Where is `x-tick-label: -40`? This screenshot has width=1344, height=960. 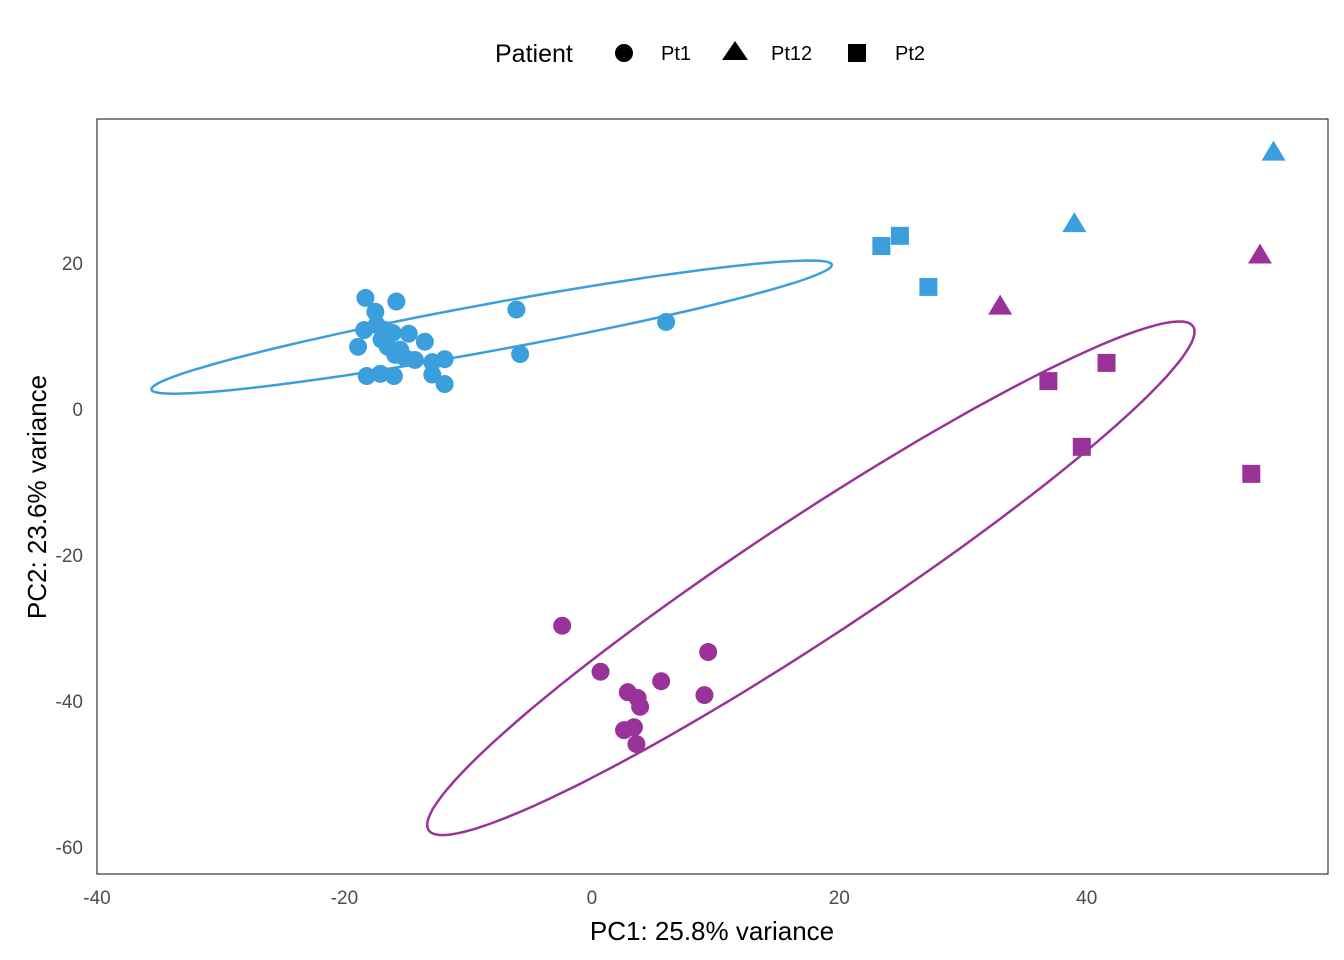
x-tick-label: -40 is located at coordinates (96, 898).